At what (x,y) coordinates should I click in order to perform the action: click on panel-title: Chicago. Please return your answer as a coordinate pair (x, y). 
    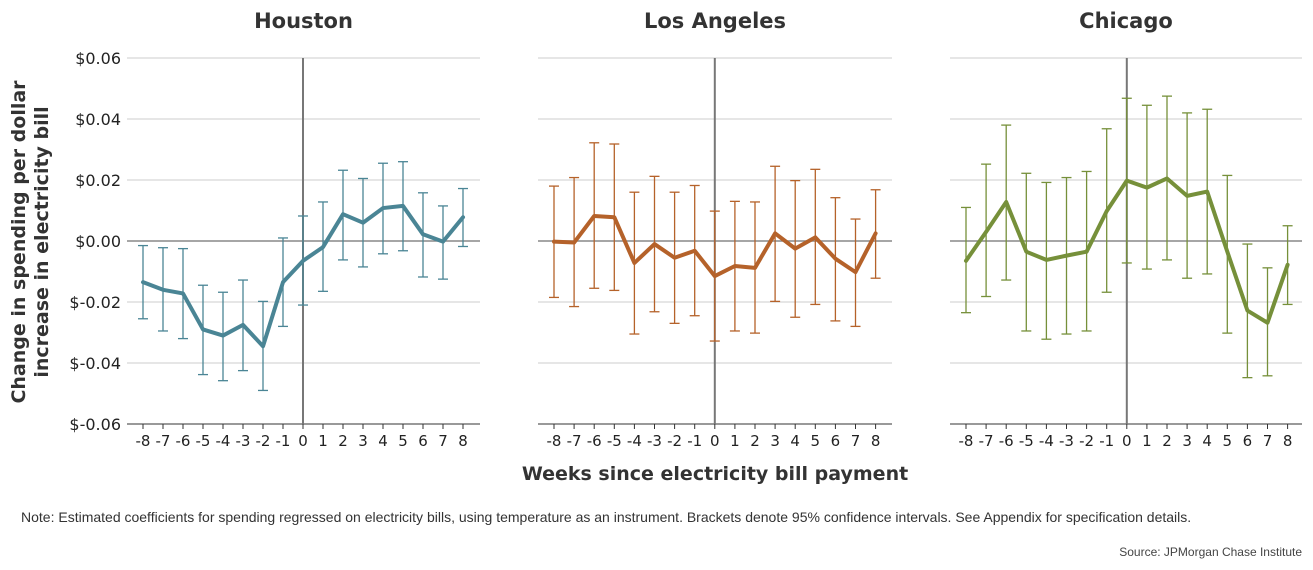
    Looking at the image, I should click on (1126, 21).